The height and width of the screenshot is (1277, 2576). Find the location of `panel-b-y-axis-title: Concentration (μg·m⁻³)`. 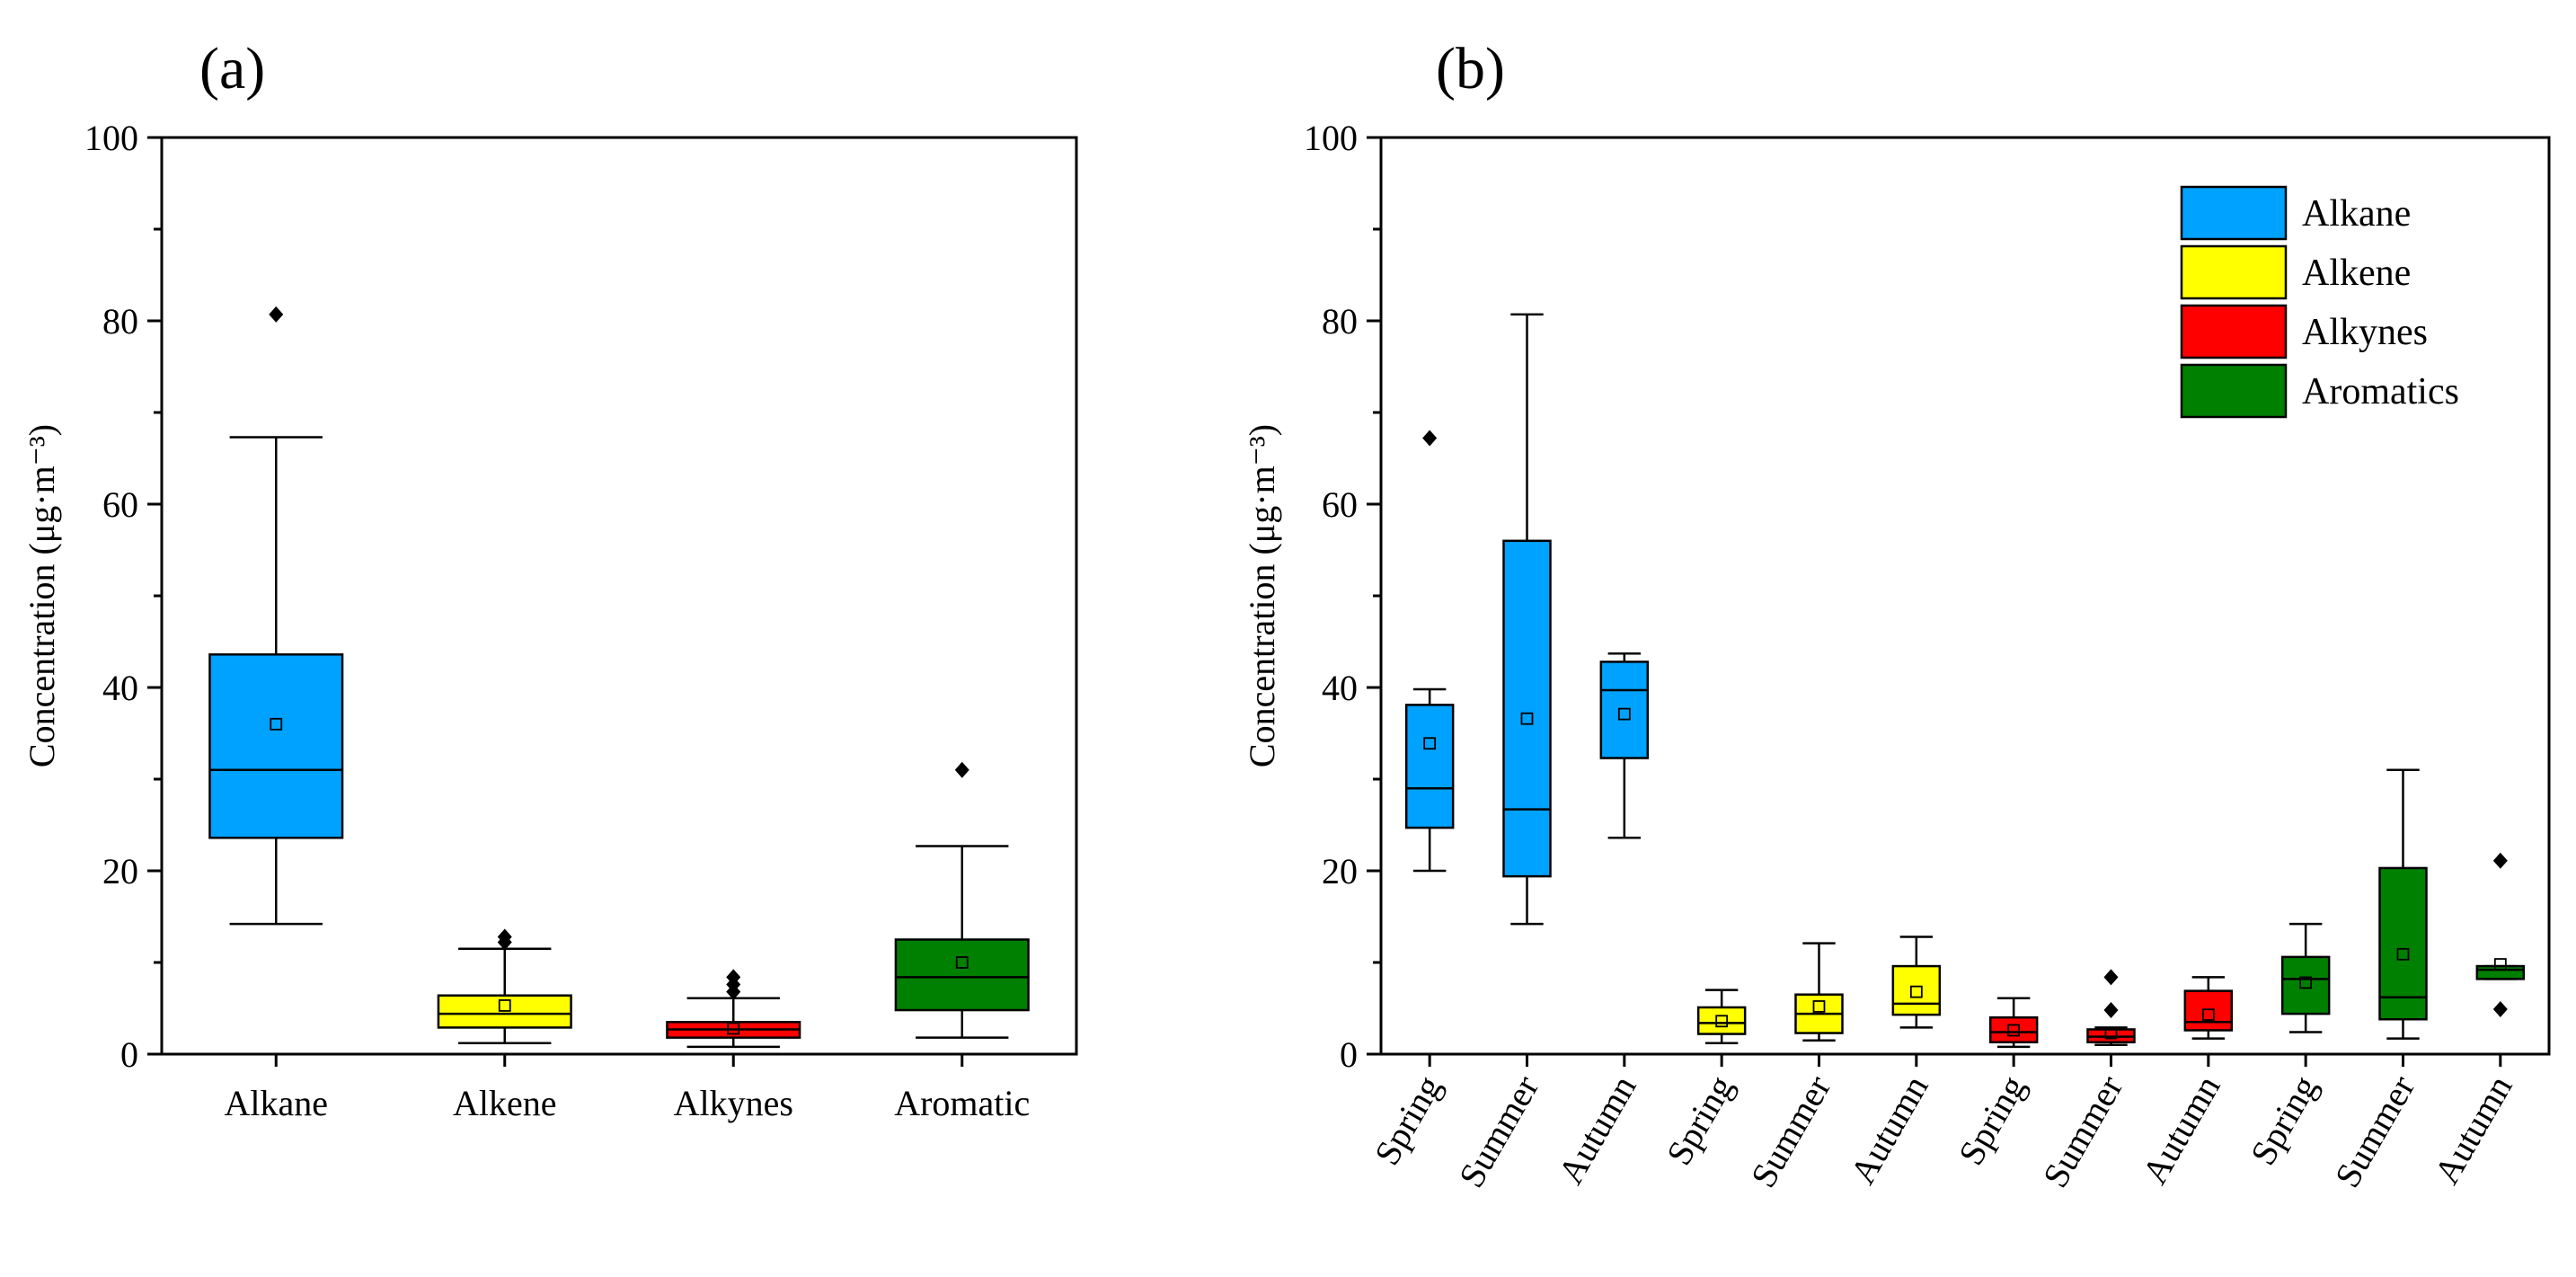

panel-b-y-axis-title: Concentration (μg·m⁻³) is located at coordinates (1262, 595).